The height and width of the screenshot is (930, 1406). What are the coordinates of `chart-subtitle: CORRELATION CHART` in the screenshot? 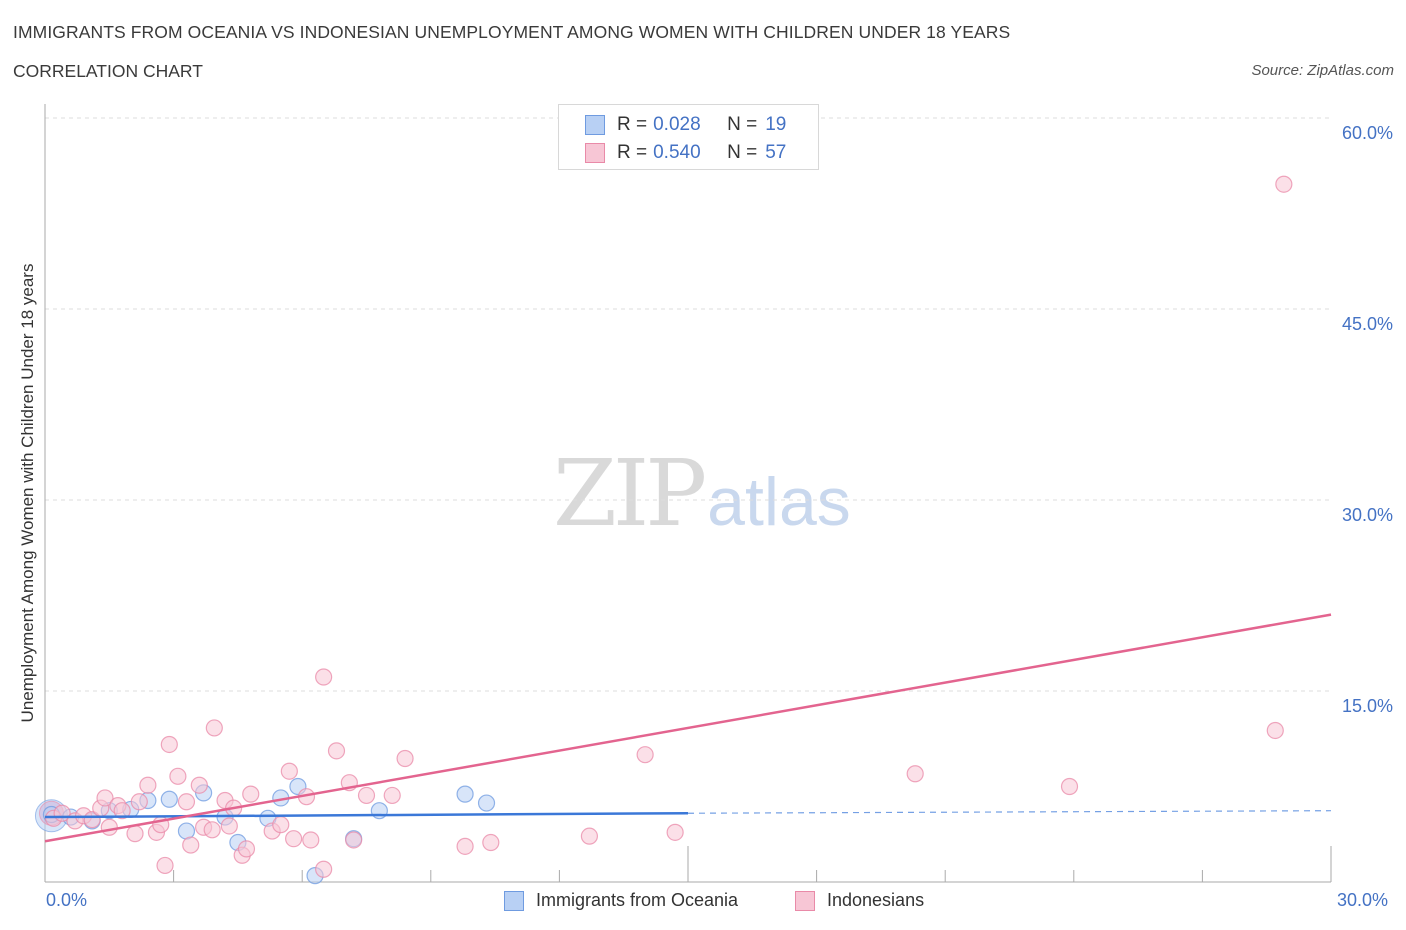 It's located at (108, 71).